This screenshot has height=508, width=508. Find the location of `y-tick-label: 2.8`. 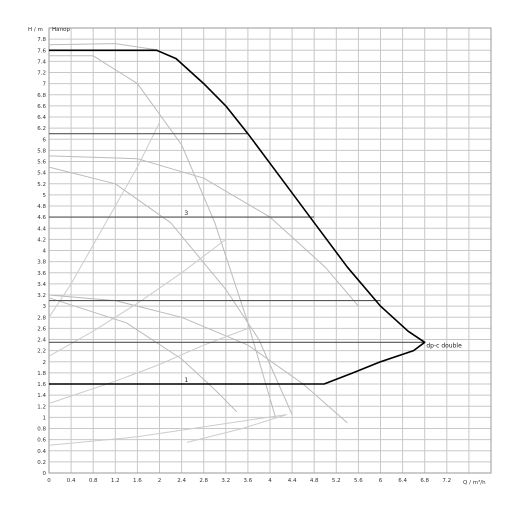

y-tick-label: 2.8 is located at coordinates (41, 318).